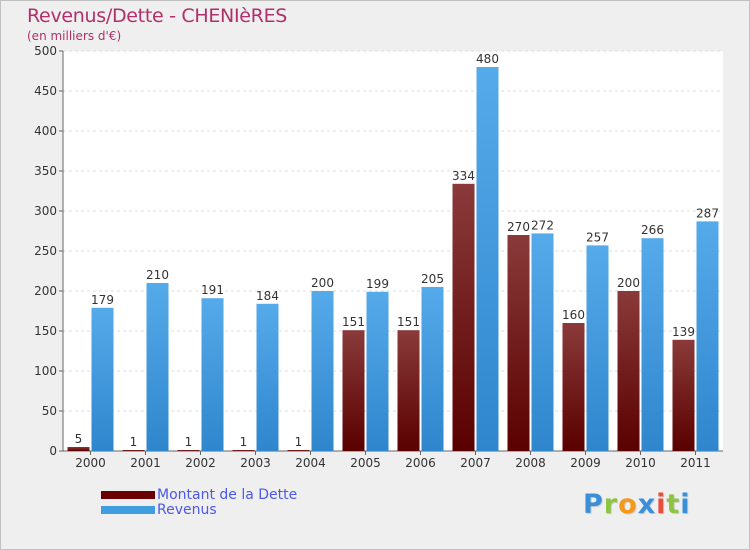 The image size is (750, 550). Describe the element at coordinates (45, 251) in the screenshot. I see `y-tick-label: 250` at that location.